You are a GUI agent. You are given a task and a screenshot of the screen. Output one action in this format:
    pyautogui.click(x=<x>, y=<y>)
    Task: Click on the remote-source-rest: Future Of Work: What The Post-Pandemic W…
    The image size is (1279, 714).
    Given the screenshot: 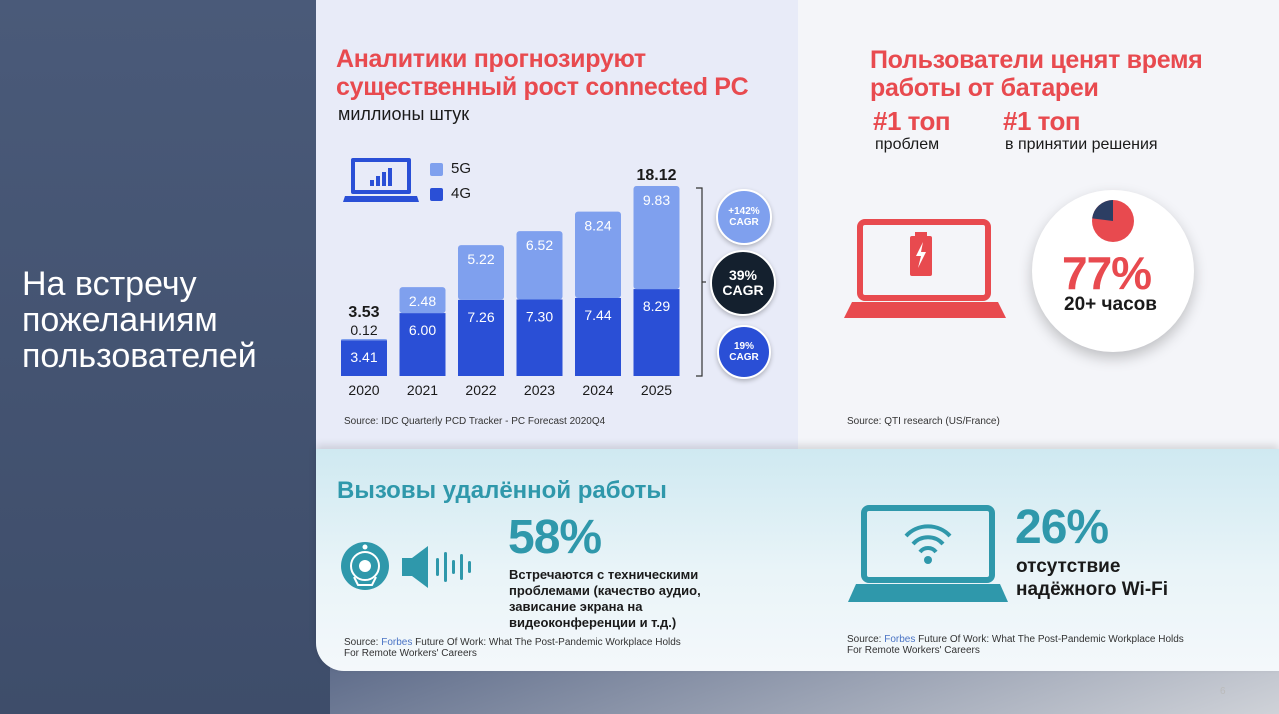 What is the action you would take?
    pyautogui.click(x=512, y=648)
    